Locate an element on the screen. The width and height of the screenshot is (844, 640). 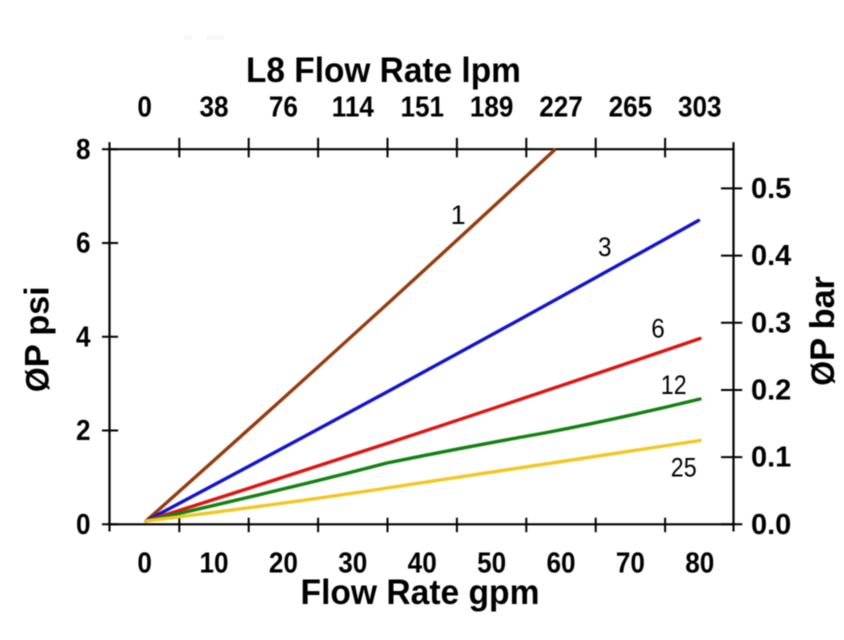
svg-text: 20 is located at coordinates (283, 562).